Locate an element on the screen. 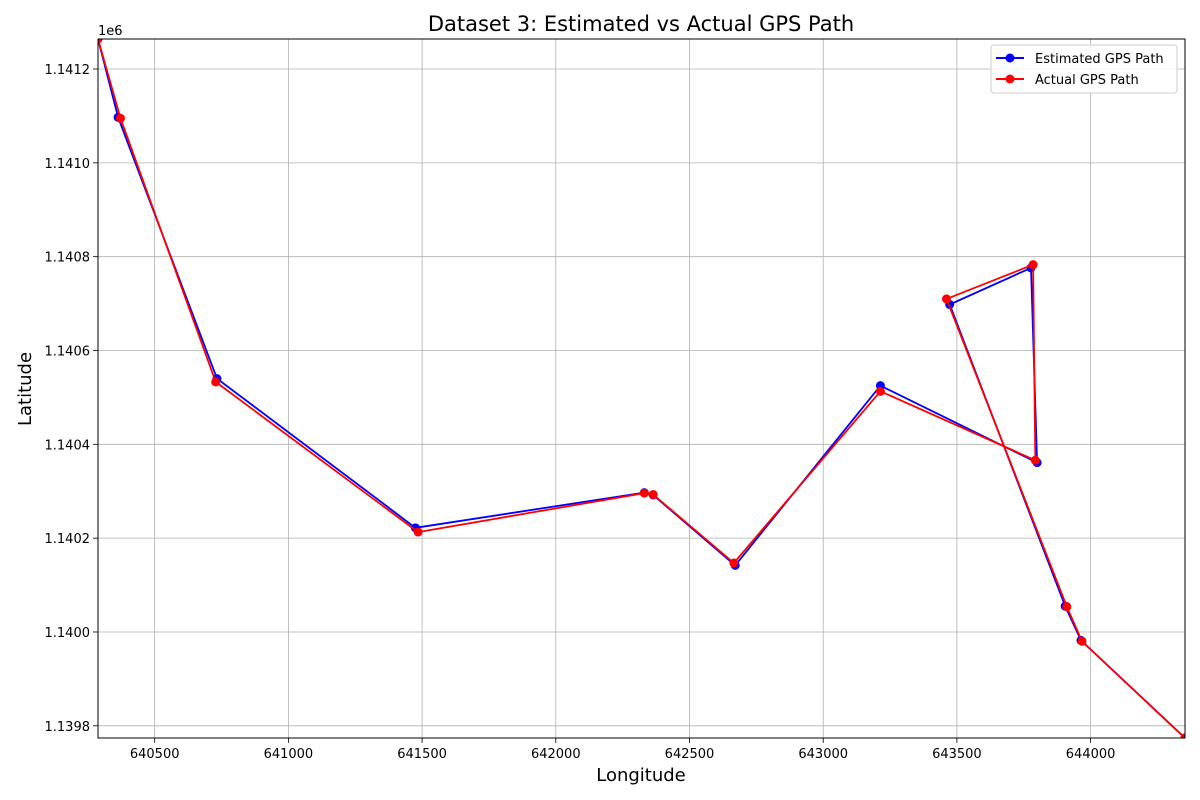 This screenshot has width=1200, height=800. y-tick-label: 1.1404 is located at coordinates (68, 445).